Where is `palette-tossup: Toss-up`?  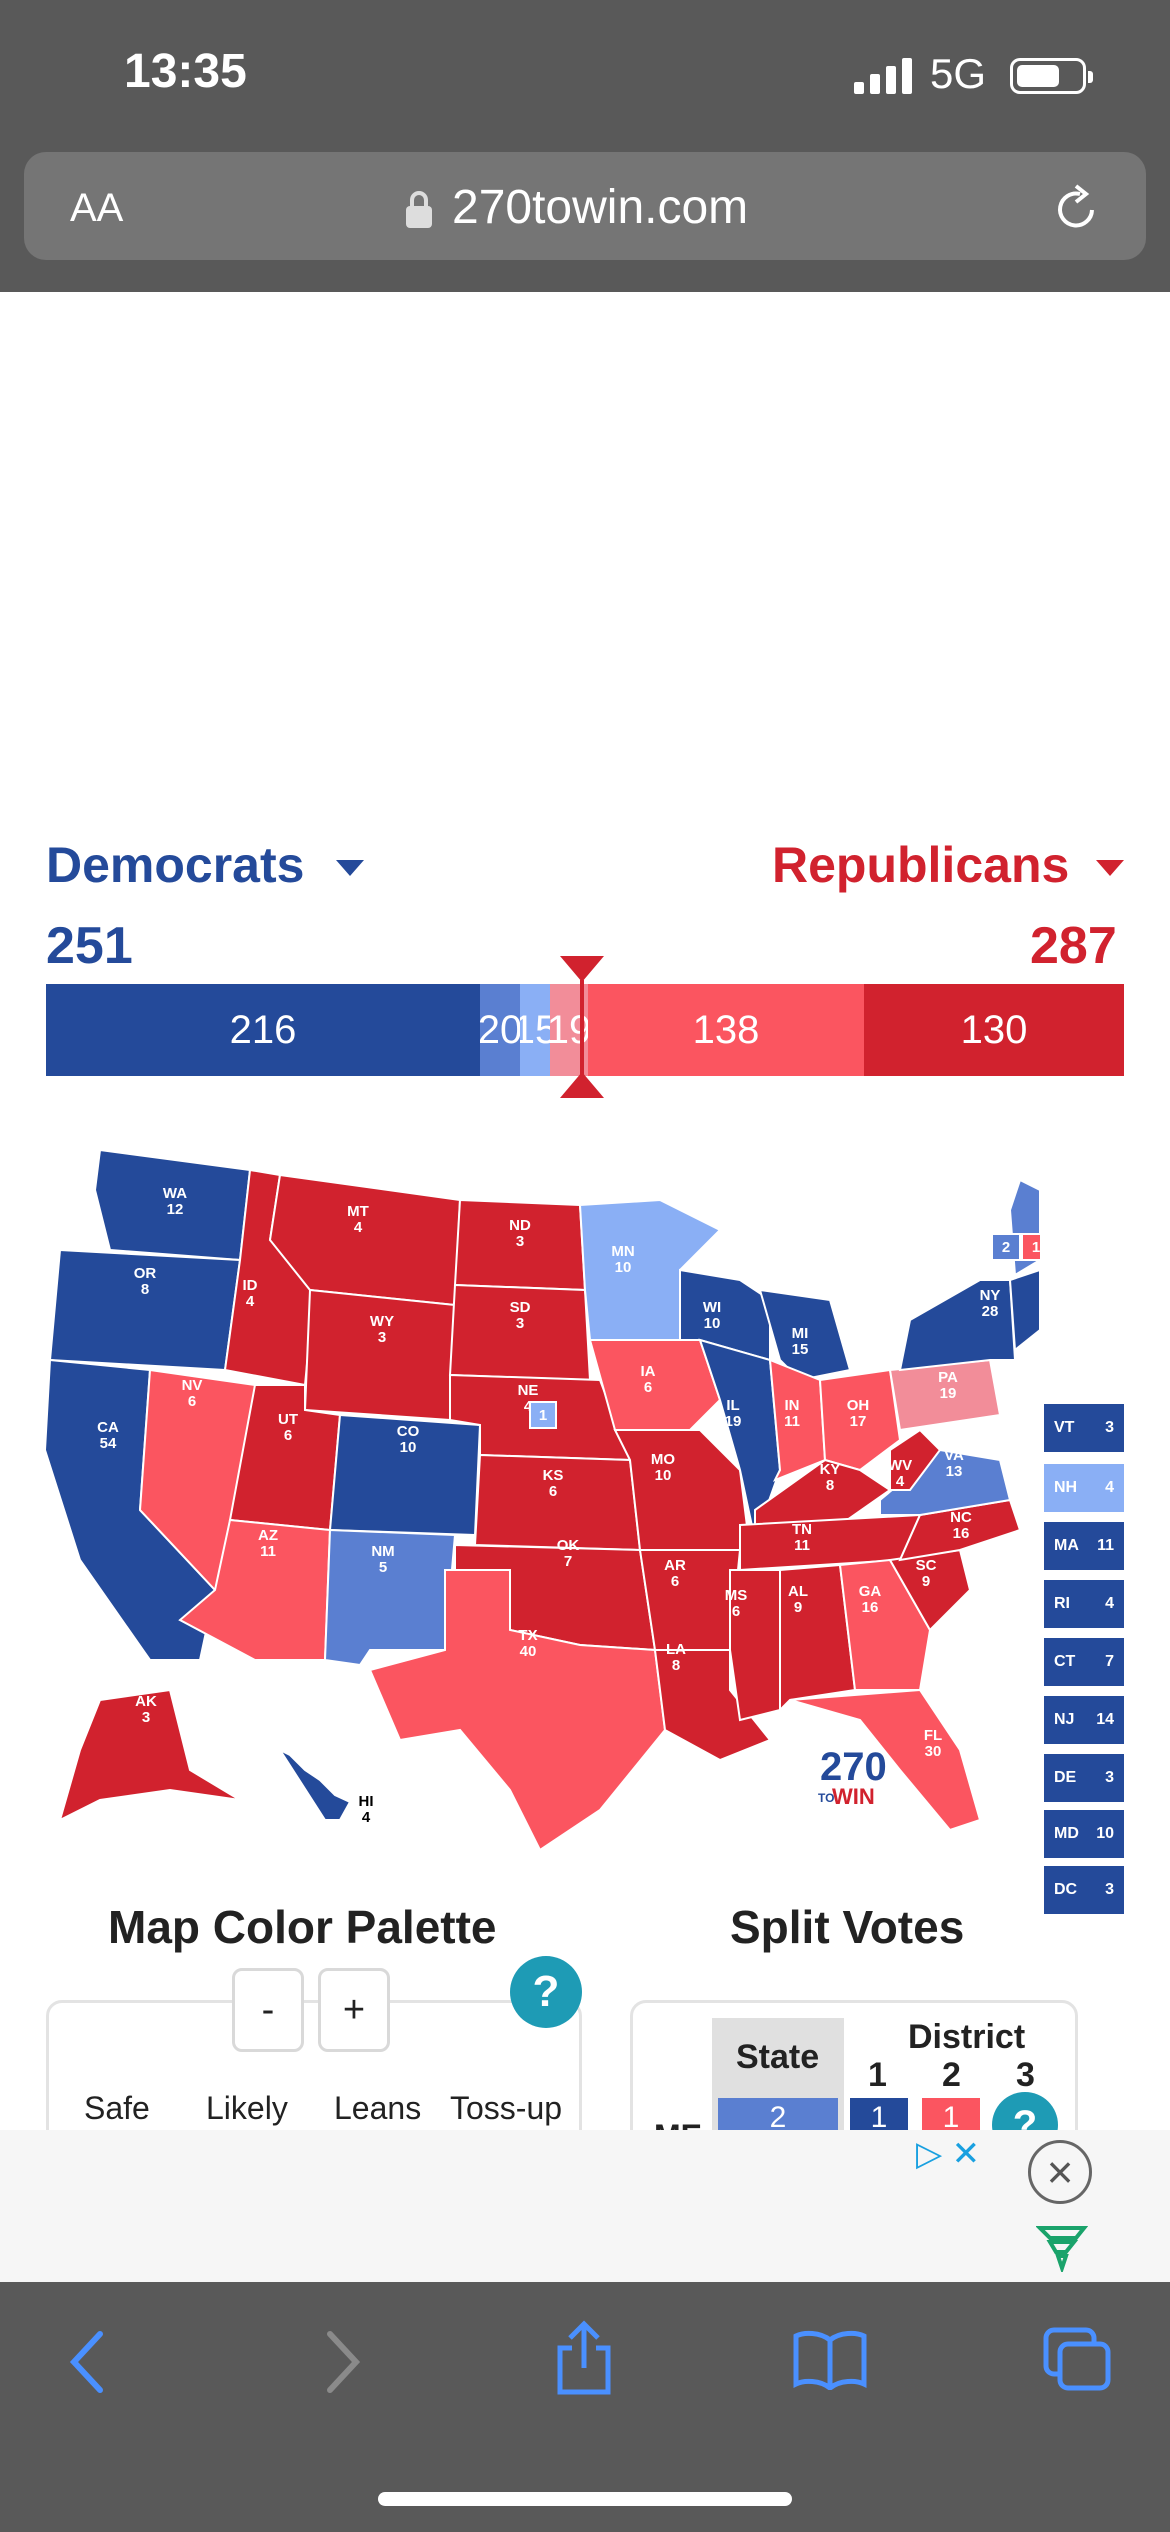 palette-tossup: Toss-up is located at coordinates (506, 2108).